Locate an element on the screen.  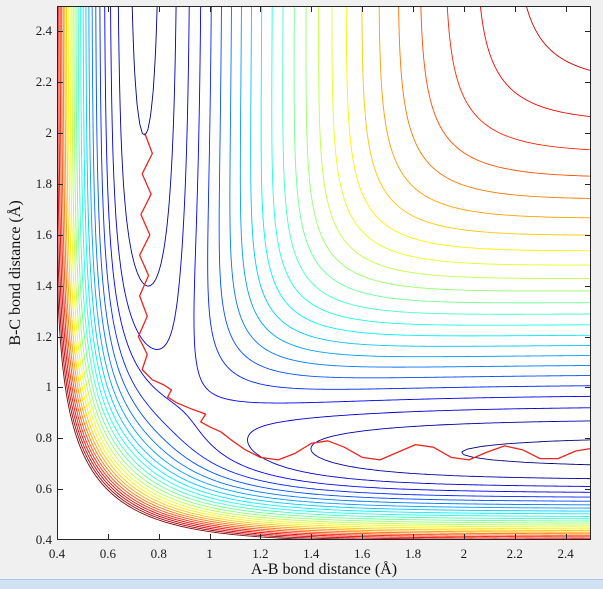
x-tick-label: 0.8 is located at coordinates (158, 553).